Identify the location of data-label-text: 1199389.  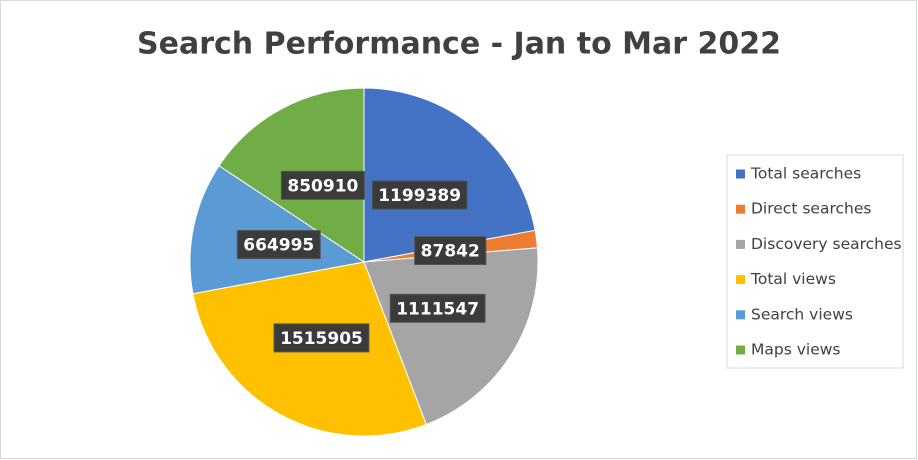
(419, 196).